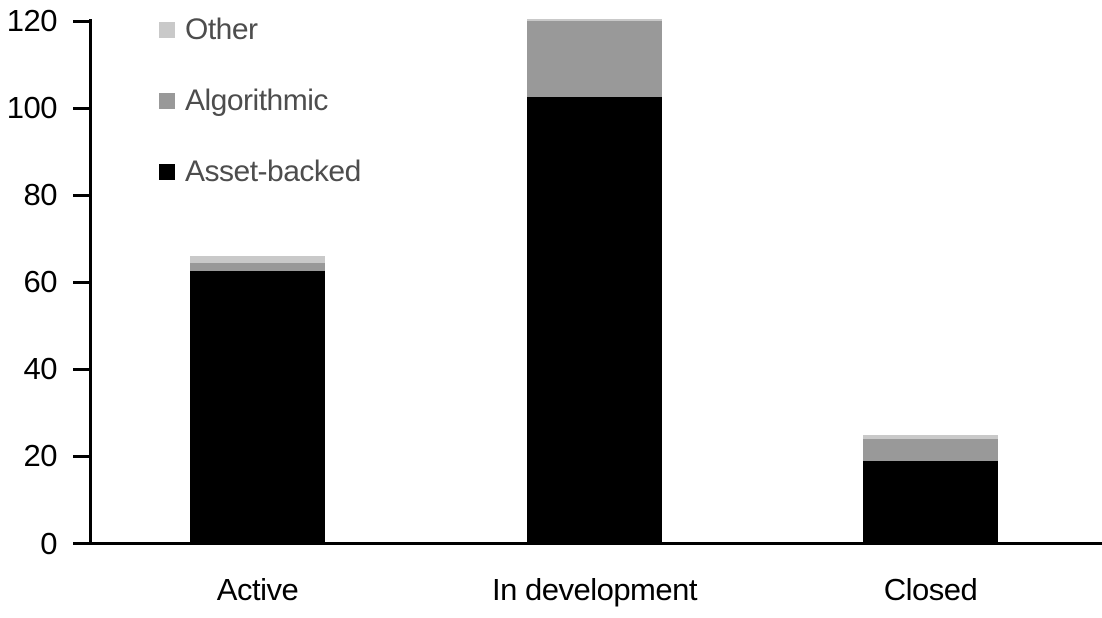  I want to click on x-axis-line, so click(595, 543).